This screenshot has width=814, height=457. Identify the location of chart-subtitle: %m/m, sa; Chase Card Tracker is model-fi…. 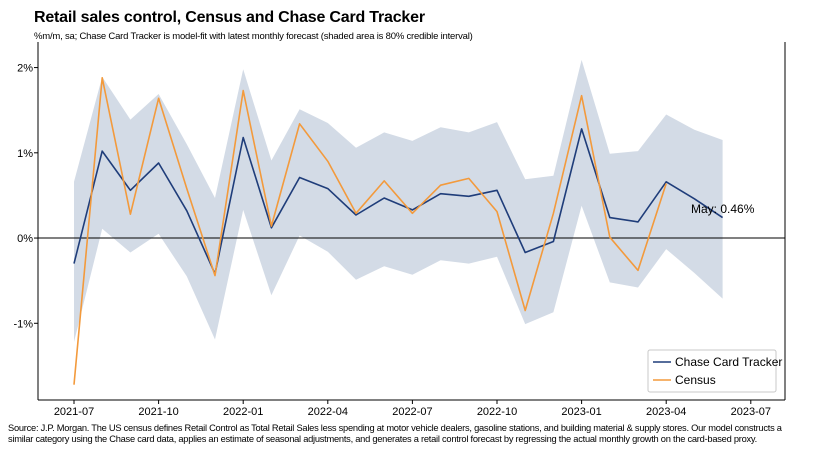
(253, 36).